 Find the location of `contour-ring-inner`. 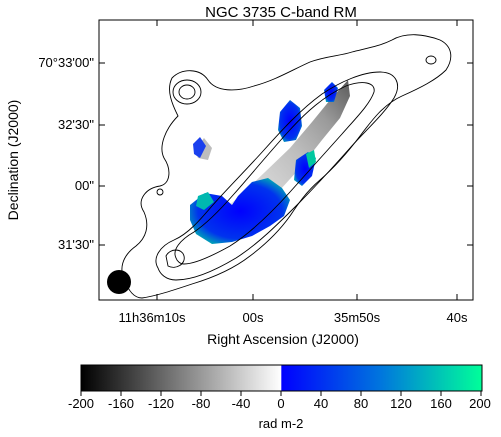

contour-ring-inner is located at coordinates (187, 92).